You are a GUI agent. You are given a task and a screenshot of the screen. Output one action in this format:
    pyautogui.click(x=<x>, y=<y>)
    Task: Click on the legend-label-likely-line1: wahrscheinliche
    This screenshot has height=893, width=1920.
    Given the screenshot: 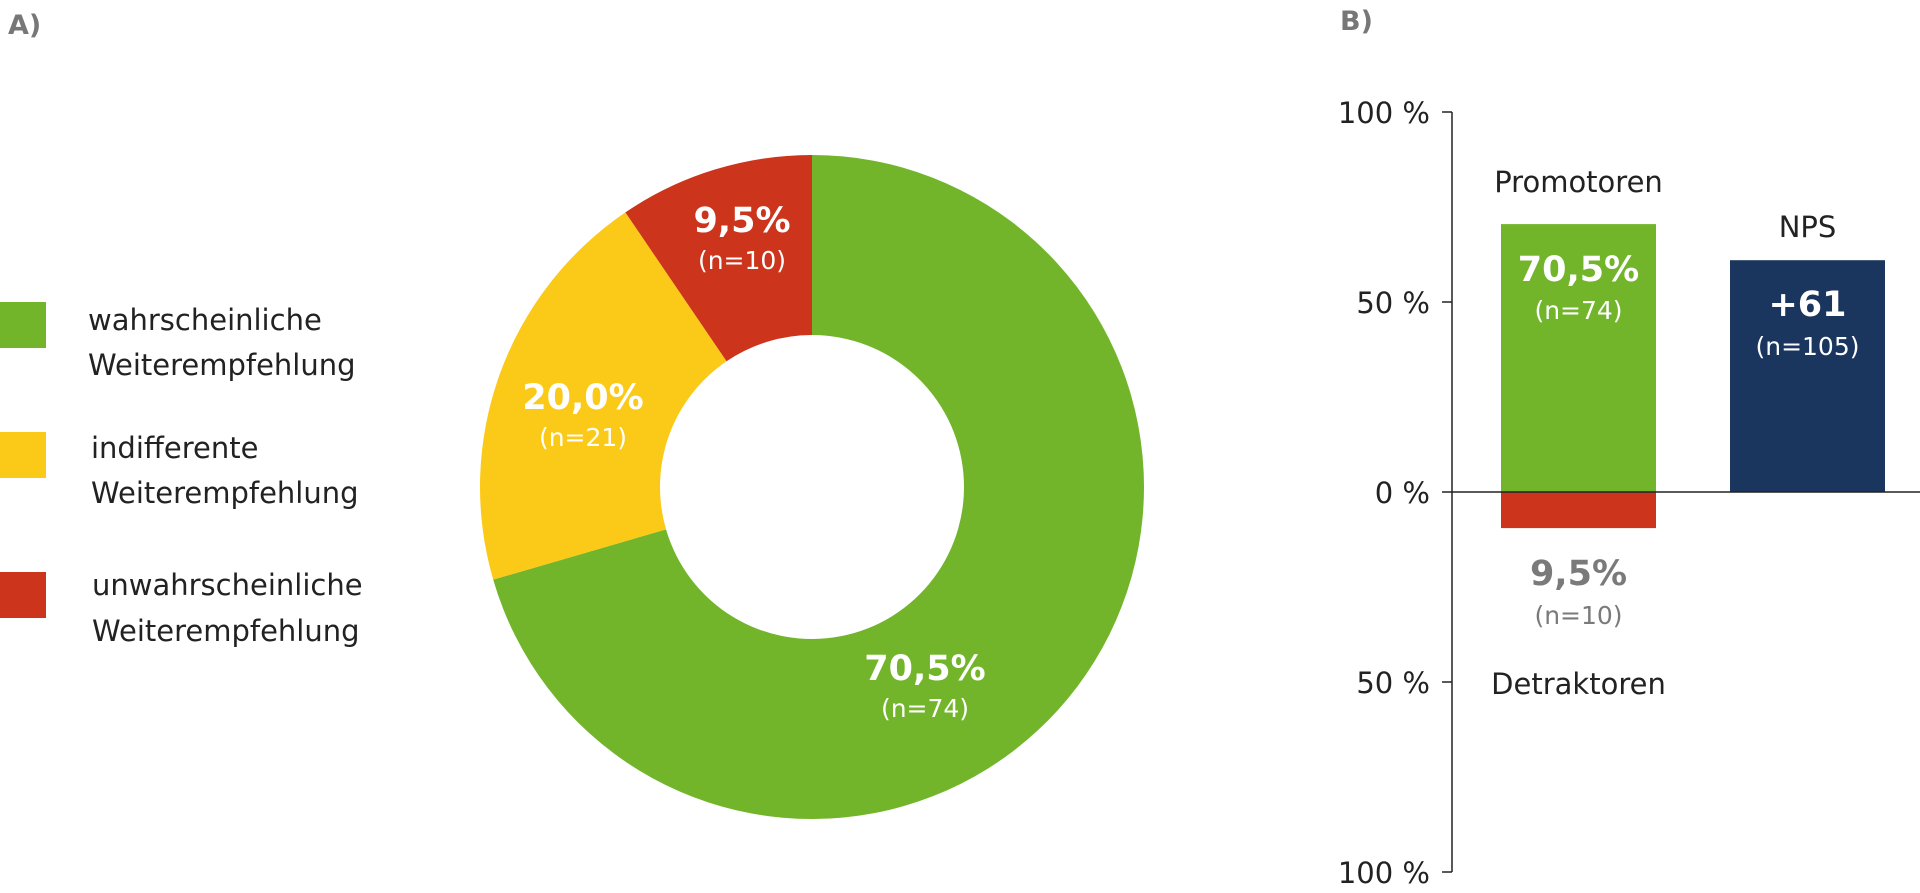 What is the action you would take?
    pyautogui.click(x=205, y=320)
    